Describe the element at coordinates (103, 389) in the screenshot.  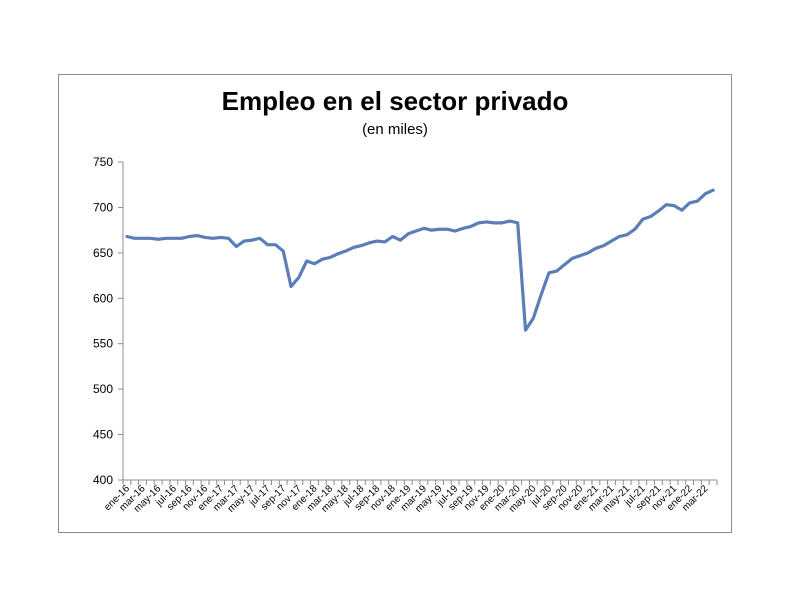
I see `y-tick-label: 500` at that location.